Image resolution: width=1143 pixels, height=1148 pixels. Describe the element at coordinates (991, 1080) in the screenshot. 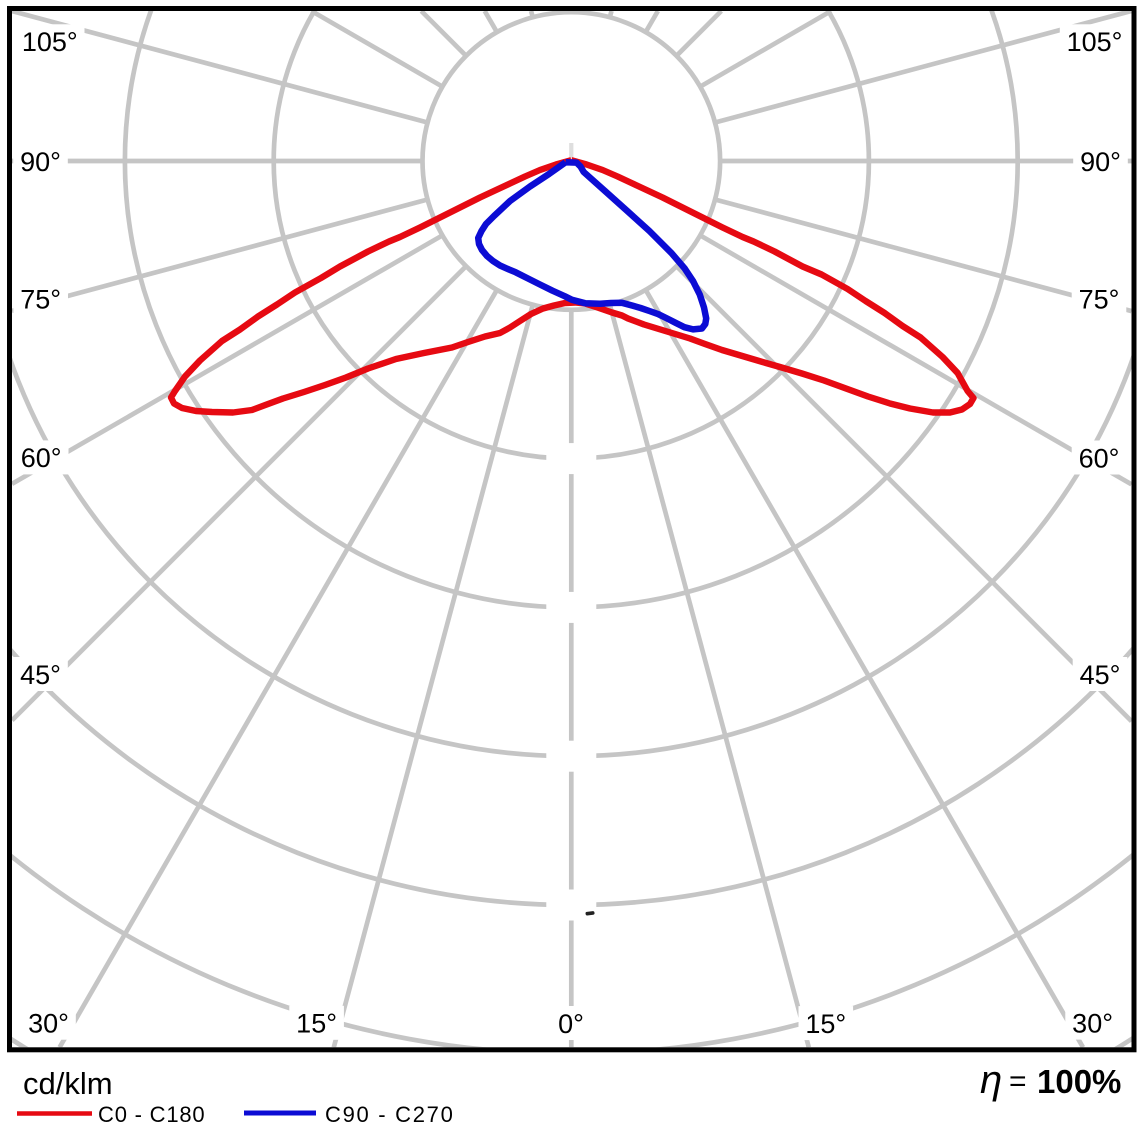

I see `svg-text: η` at that location.